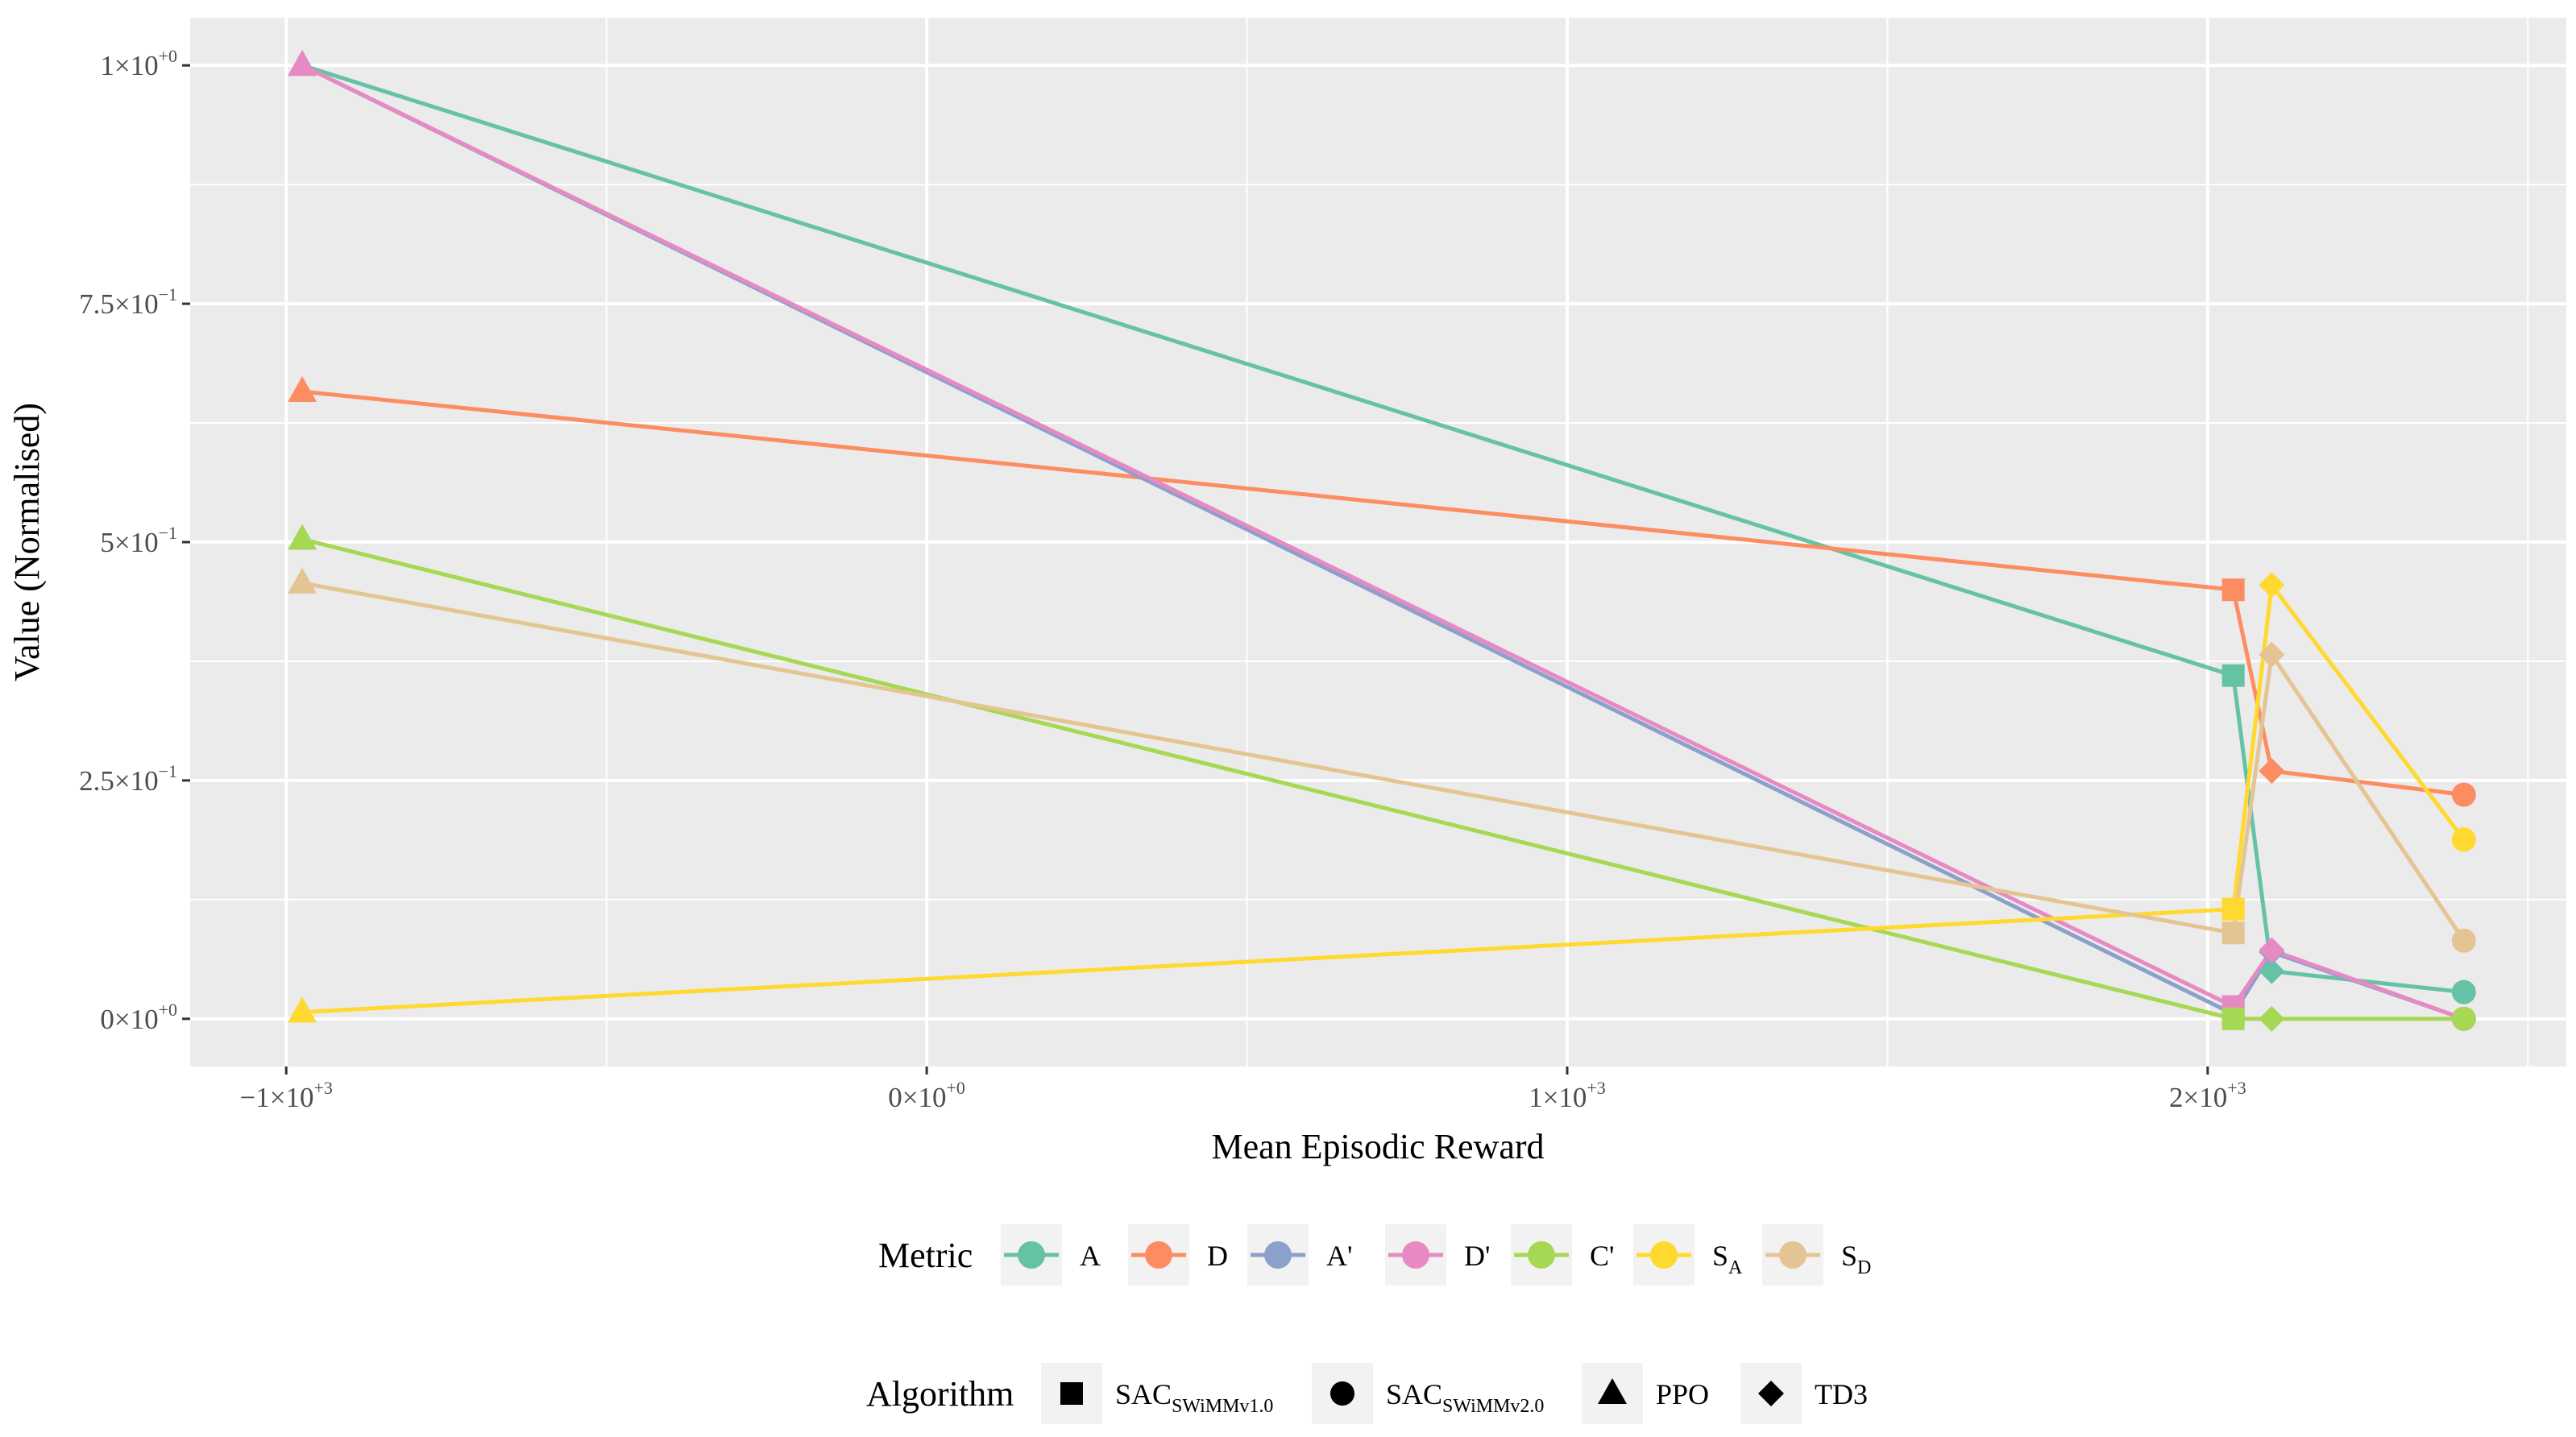  I want to click on legend-algorithm-label: PPO, so click(1682, 1394).